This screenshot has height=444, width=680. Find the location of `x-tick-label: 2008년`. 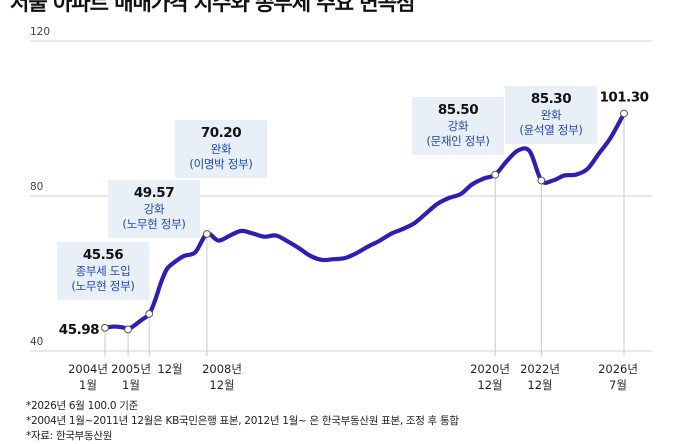

x-tick-label: 2008년 is located at coordinates (222, 369).